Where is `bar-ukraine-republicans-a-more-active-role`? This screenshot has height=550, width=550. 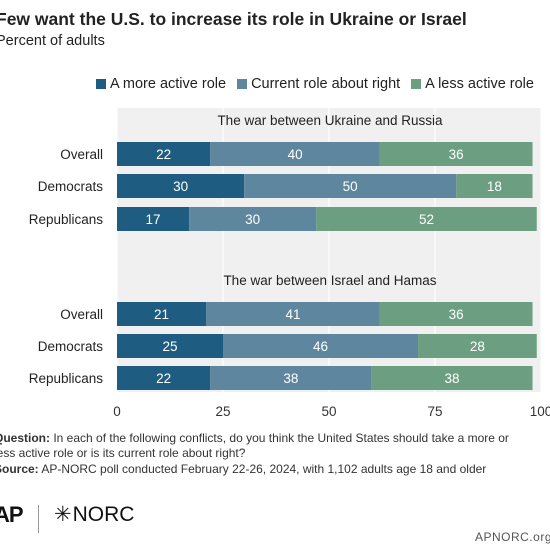 bar-ukraine-republicans-a-more-active-role is located at coordinates (153, 219).